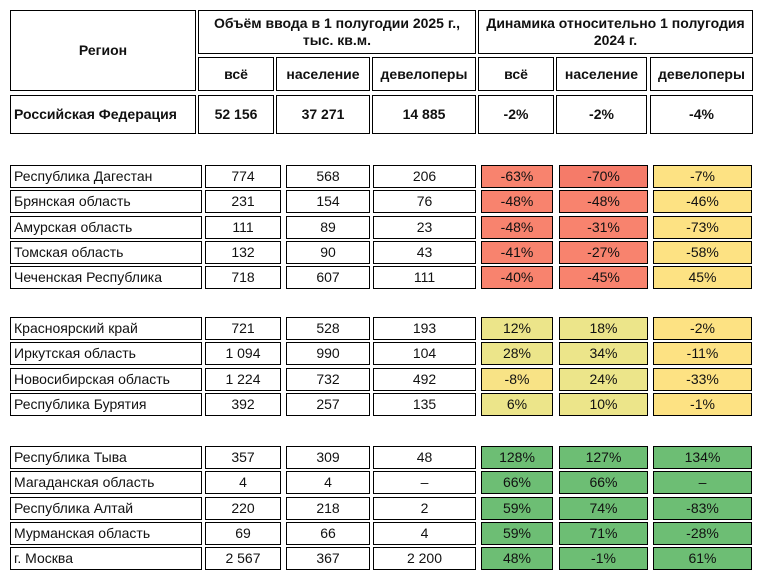  What do you see at coordinates (424, 457) in the screenshot?
I see `data-cell: 48` at bounding box center [424, 457].